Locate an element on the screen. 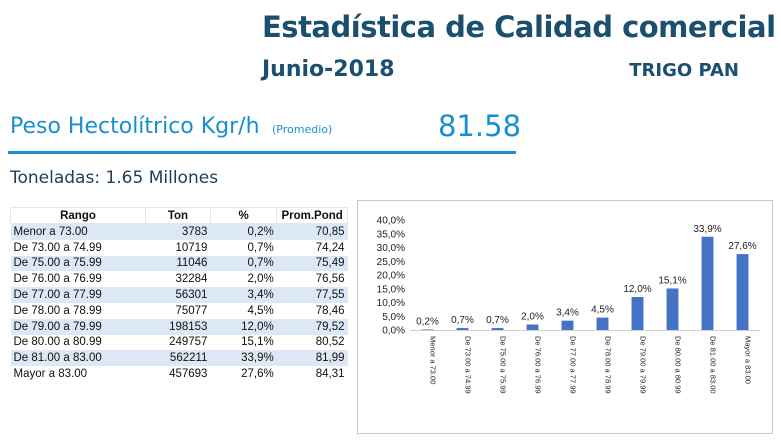 Image resolution: width=781 pixels, height=445 pixels. bar-value-label: 15,1% is located at coordinates (672, 280).